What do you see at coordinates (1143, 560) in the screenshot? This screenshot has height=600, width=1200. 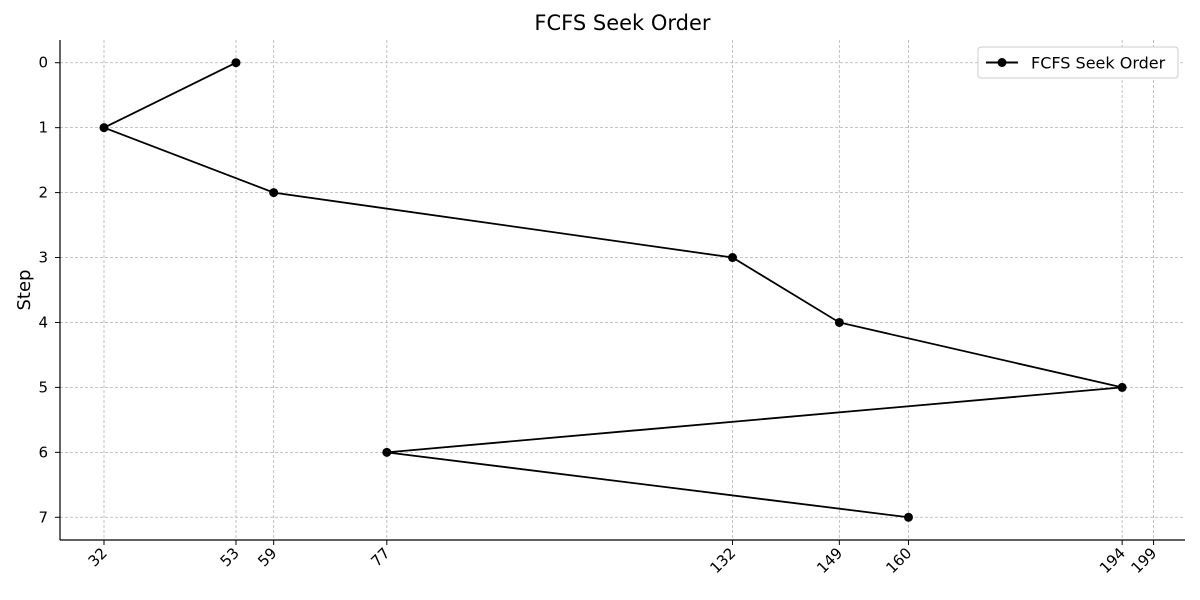 I see `x-tick-label-199: 199` at bounding box center [1143, 560].